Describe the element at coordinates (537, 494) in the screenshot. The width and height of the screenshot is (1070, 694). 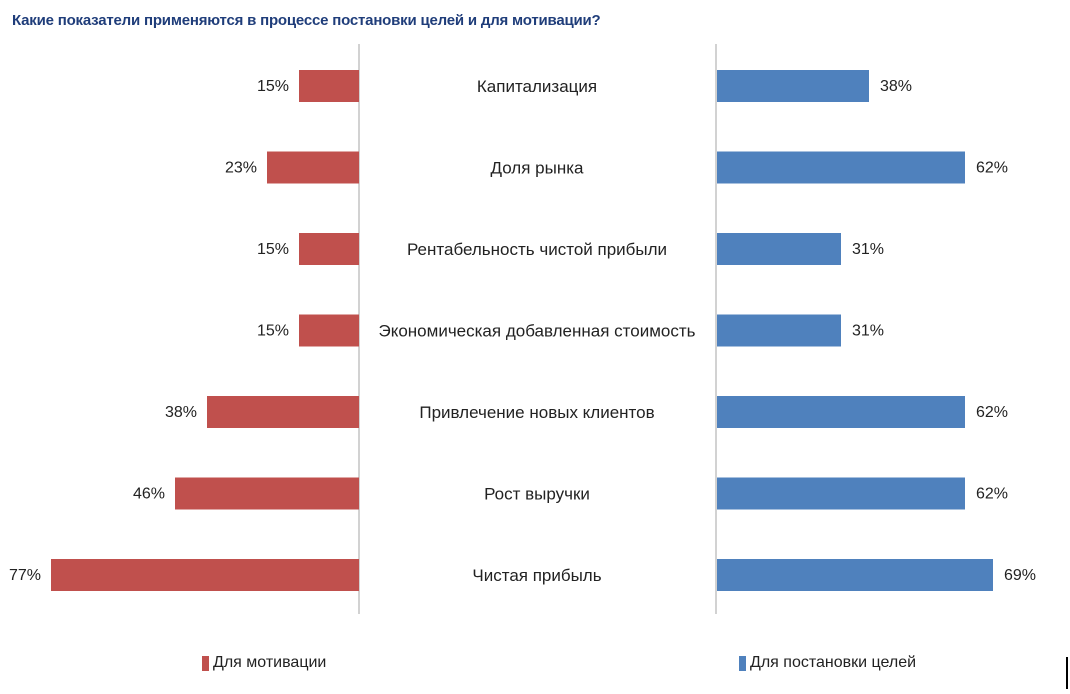
I see `category-label: Рост выручки` at that location.